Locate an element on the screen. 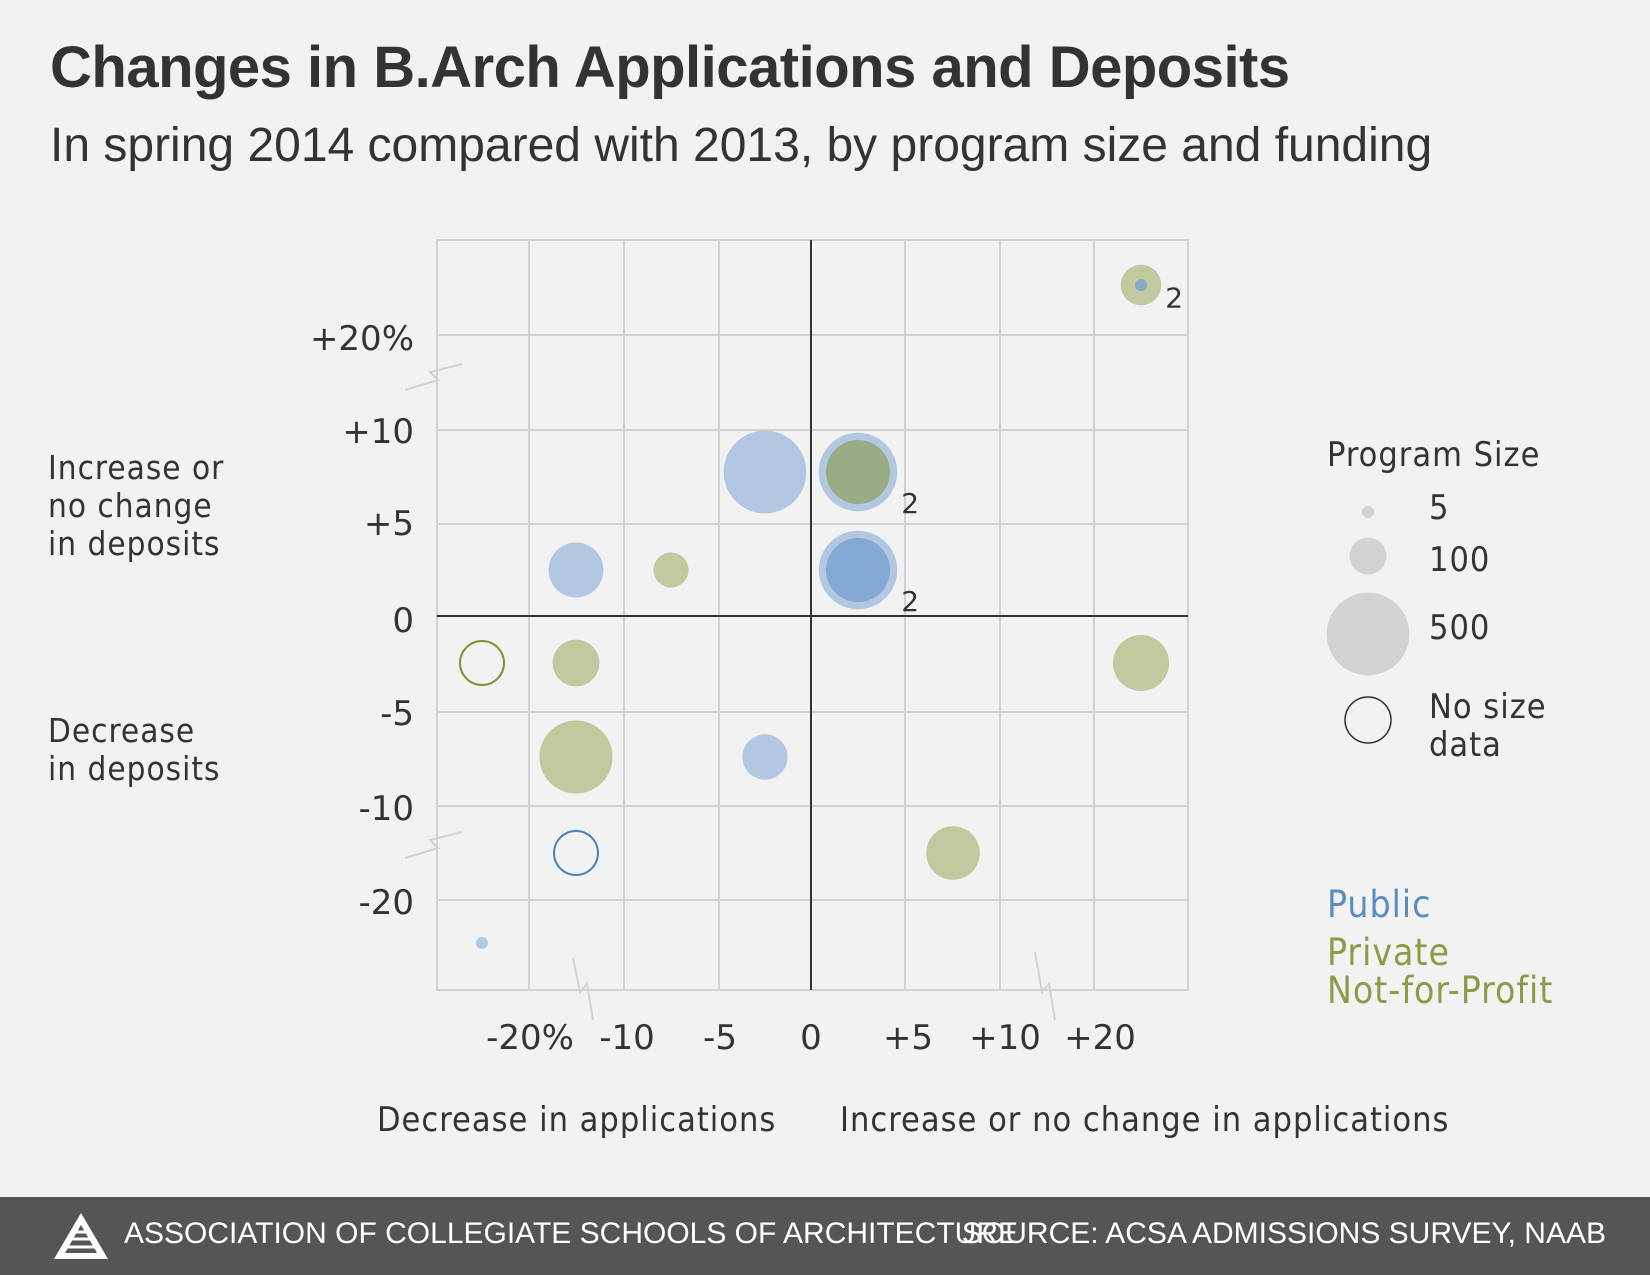  x-tick-label: -5 is located at coordinates (720, 1038).